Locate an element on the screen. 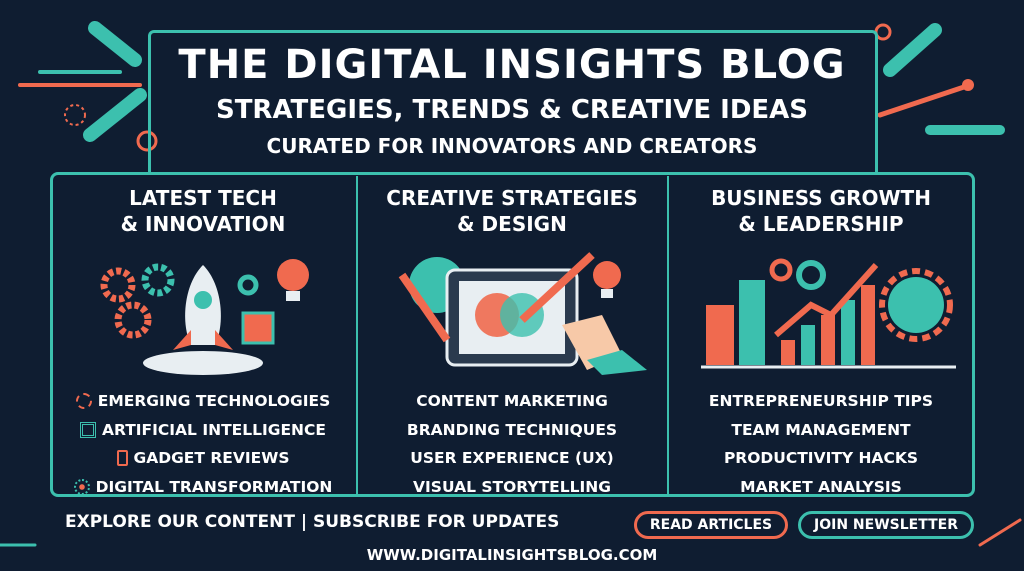 The image size is (1024, 571). list-item-label: ARTIFICIAL INTELLIGENCE is located at coordinates (213, 429).